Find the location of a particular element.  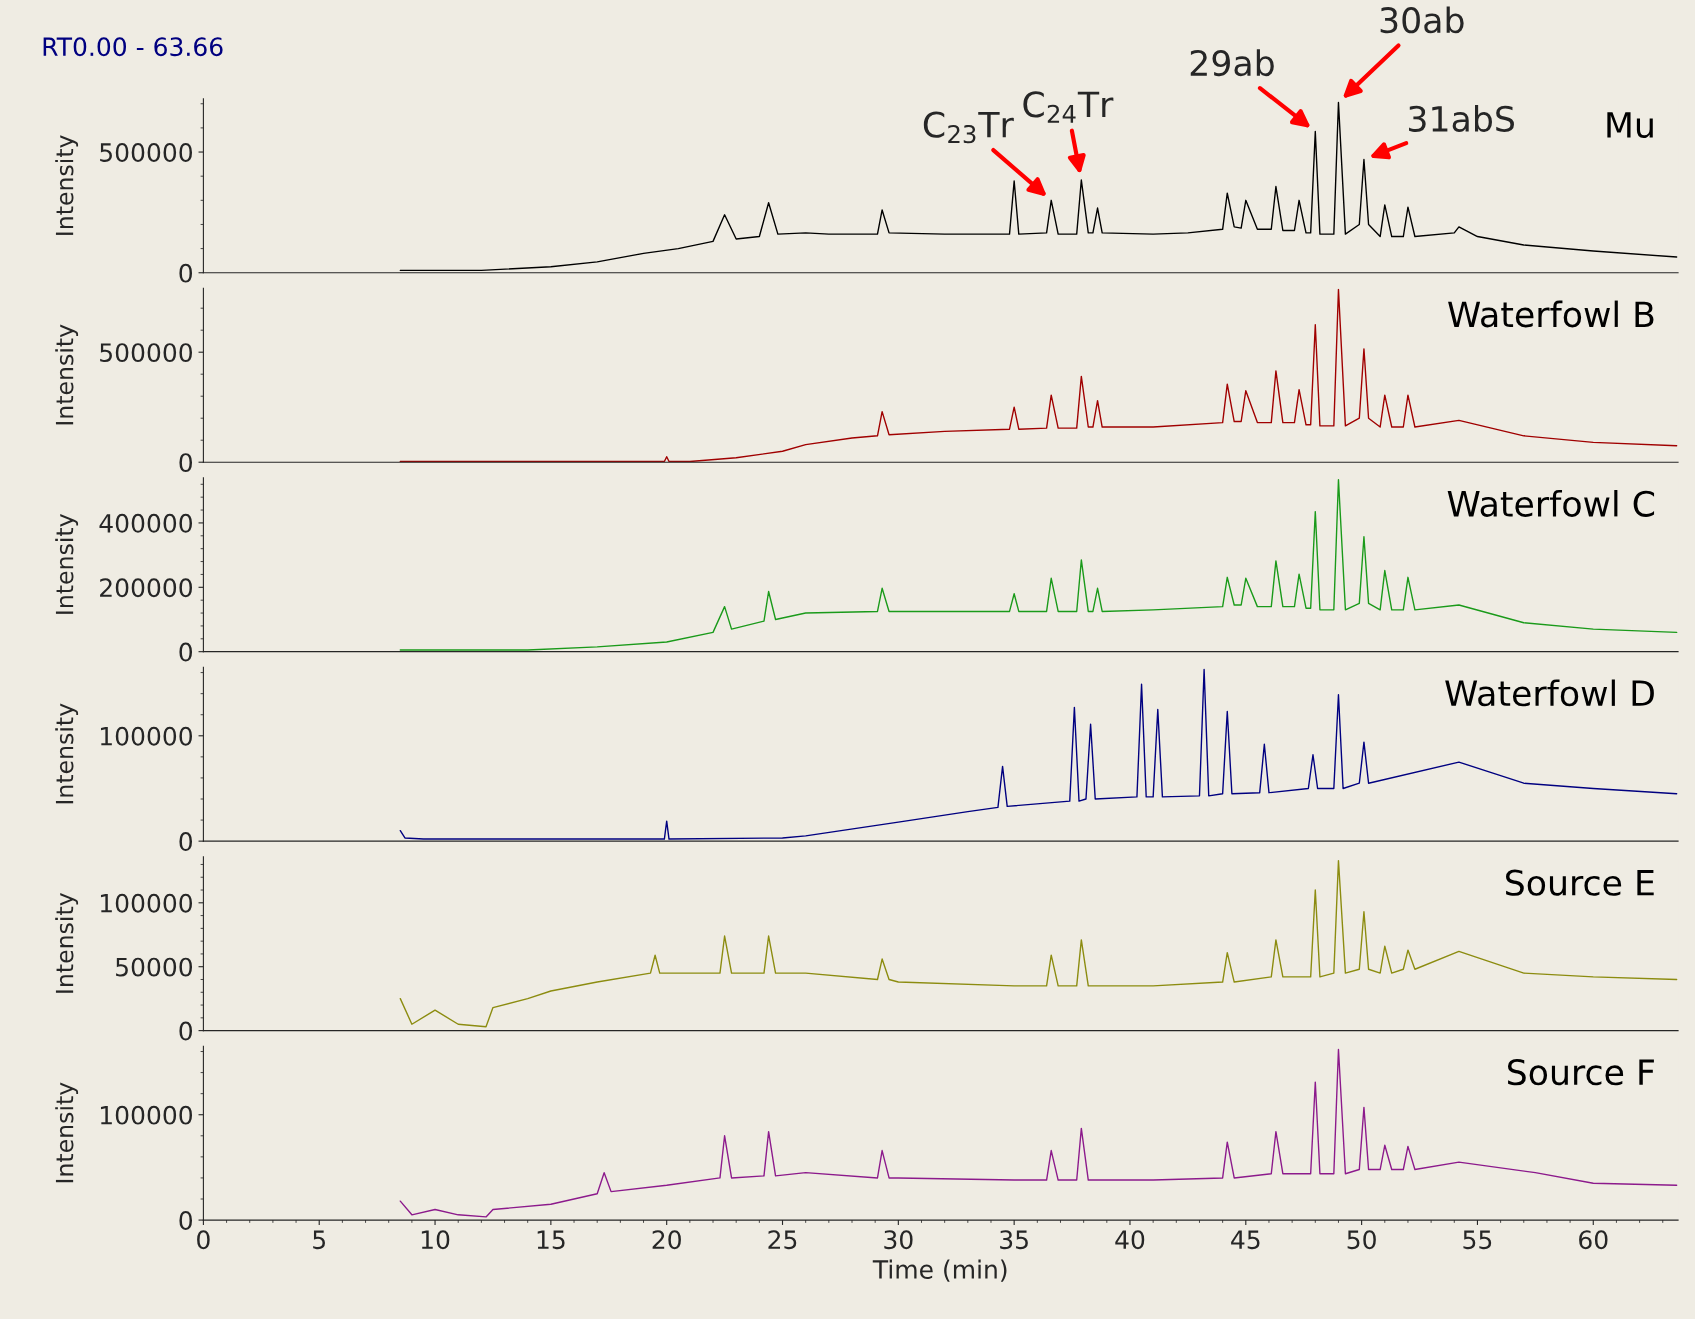

series-label: Waterfowl D is located at coordinates (1549, 693).